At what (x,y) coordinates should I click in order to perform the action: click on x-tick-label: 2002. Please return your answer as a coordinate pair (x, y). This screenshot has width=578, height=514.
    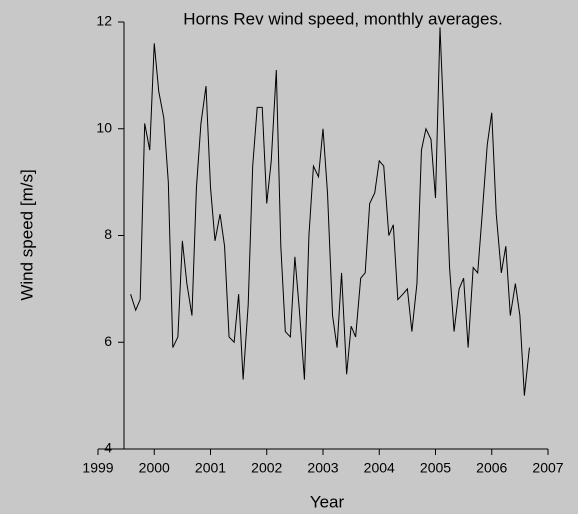
    Looking at the image, I should click on (266, 468).